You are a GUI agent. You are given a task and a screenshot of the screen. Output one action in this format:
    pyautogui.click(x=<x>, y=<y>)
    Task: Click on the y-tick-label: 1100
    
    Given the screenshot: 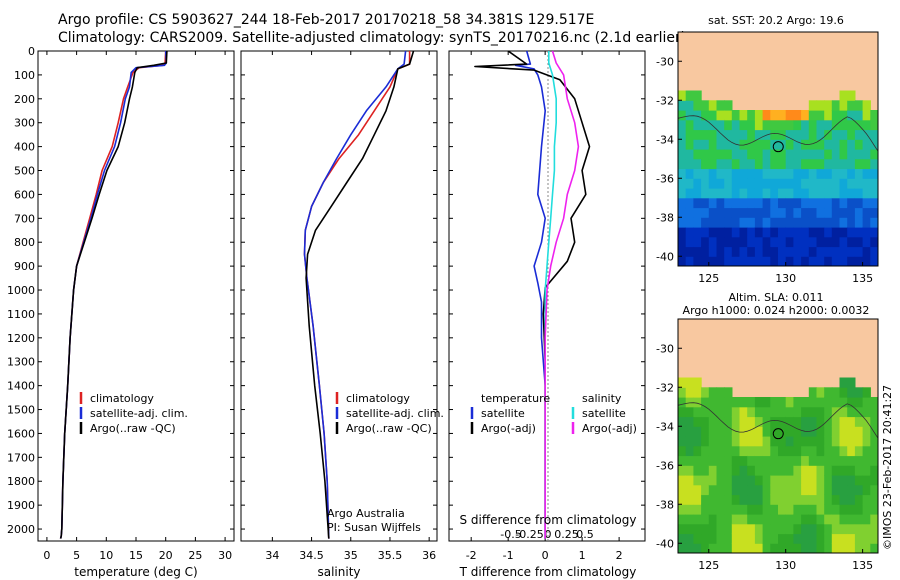 What is the action you would take?
    pyautogui.click(x=21, y=314)
    